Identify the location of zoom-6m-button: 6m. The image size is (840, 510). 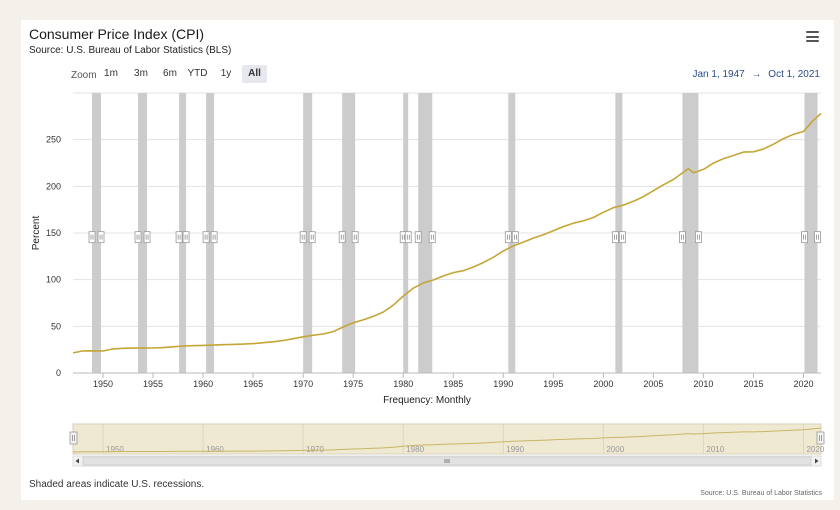
(170, 73).